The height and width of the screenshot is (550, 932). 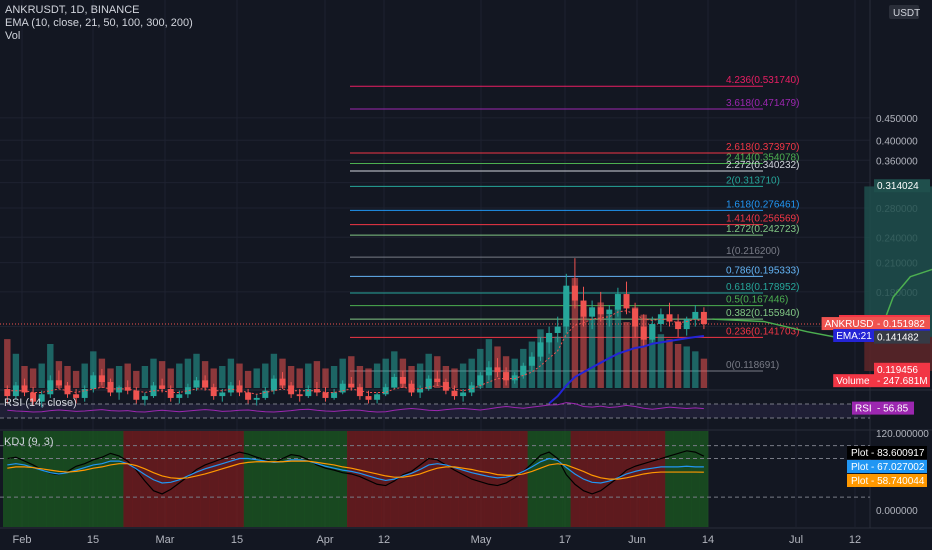 I want to click on price-tag-name-text: ANKRUSDT, so click(x=852, y=324).